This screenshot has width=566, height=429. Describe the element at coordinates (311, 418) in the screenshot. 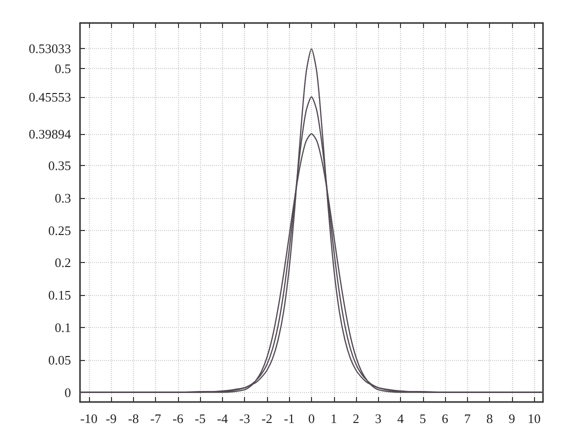

I see `x-tick-label: 0` at that location.